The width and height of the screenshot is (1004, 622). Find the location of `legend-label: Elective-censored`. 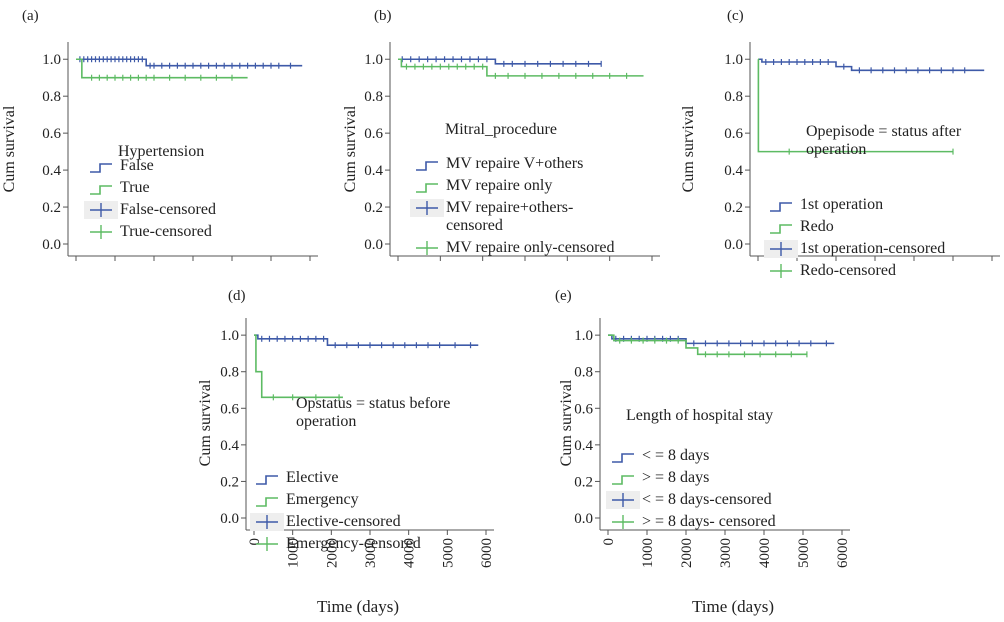

legend-label: Elective-censored is located at coordinates (343, 521).